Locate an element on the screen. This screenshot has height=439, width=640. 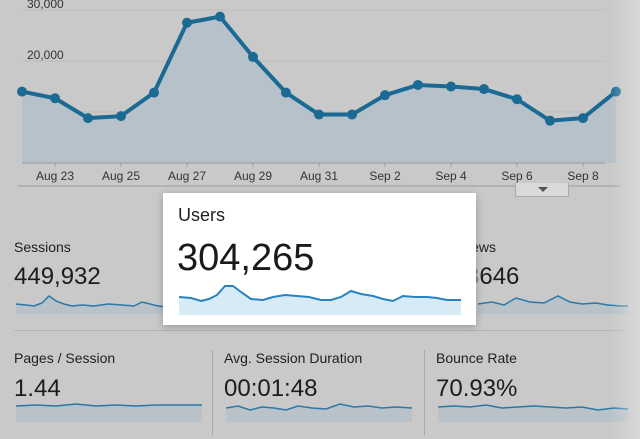
users-sparkline is located at coordinates (320, 300).